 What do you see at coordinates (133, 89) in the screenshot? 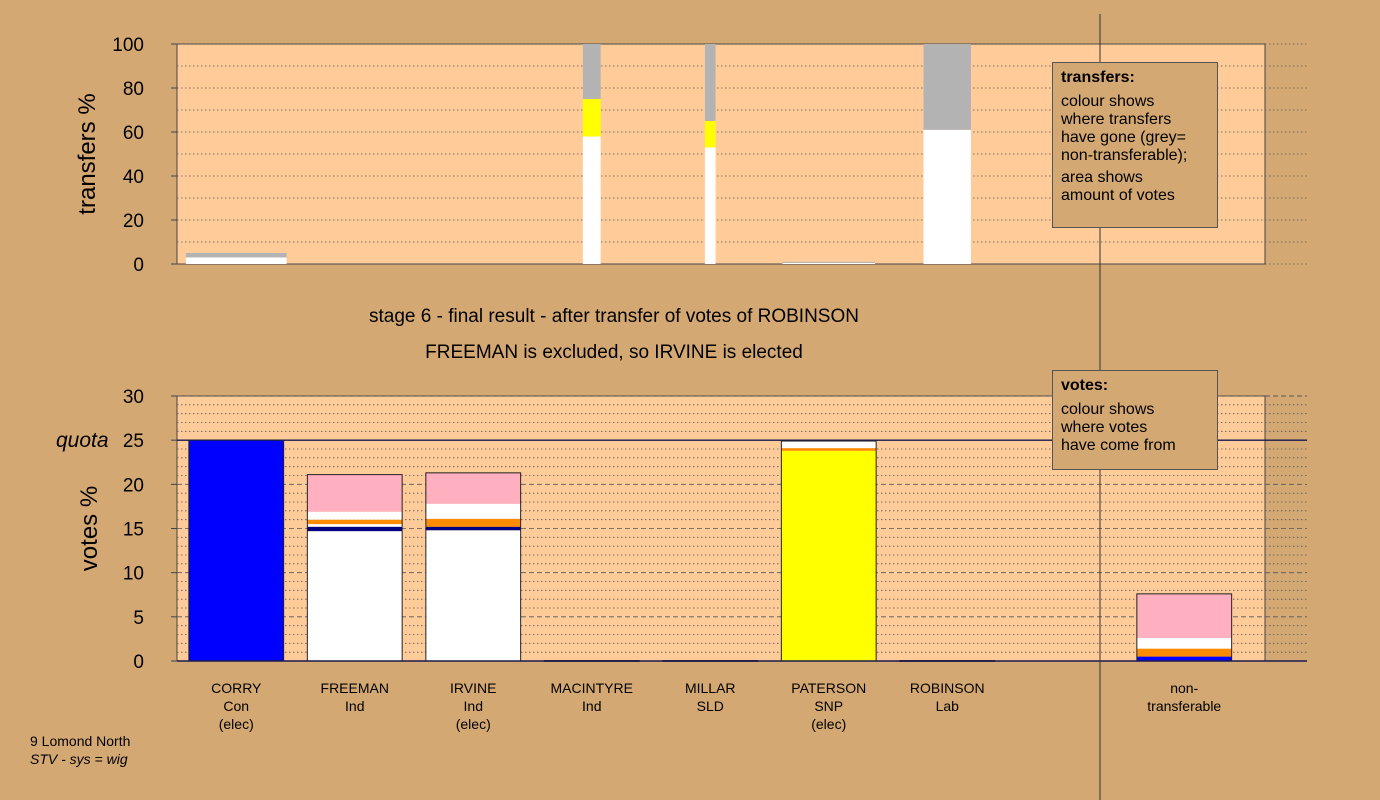
I see `transfers-y-tick-label: 80` at bounding box center [133, 89].